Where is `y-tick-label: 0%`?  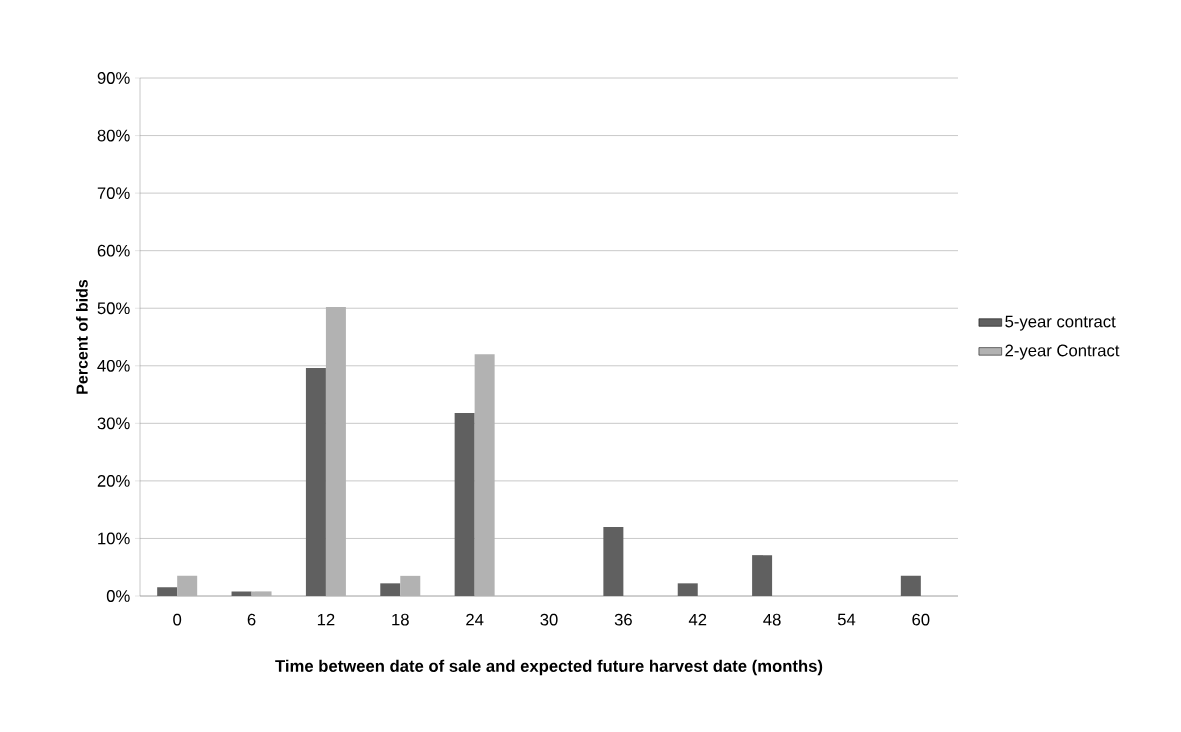 y-tick-label: 0% is located at coordinates (118, 596).